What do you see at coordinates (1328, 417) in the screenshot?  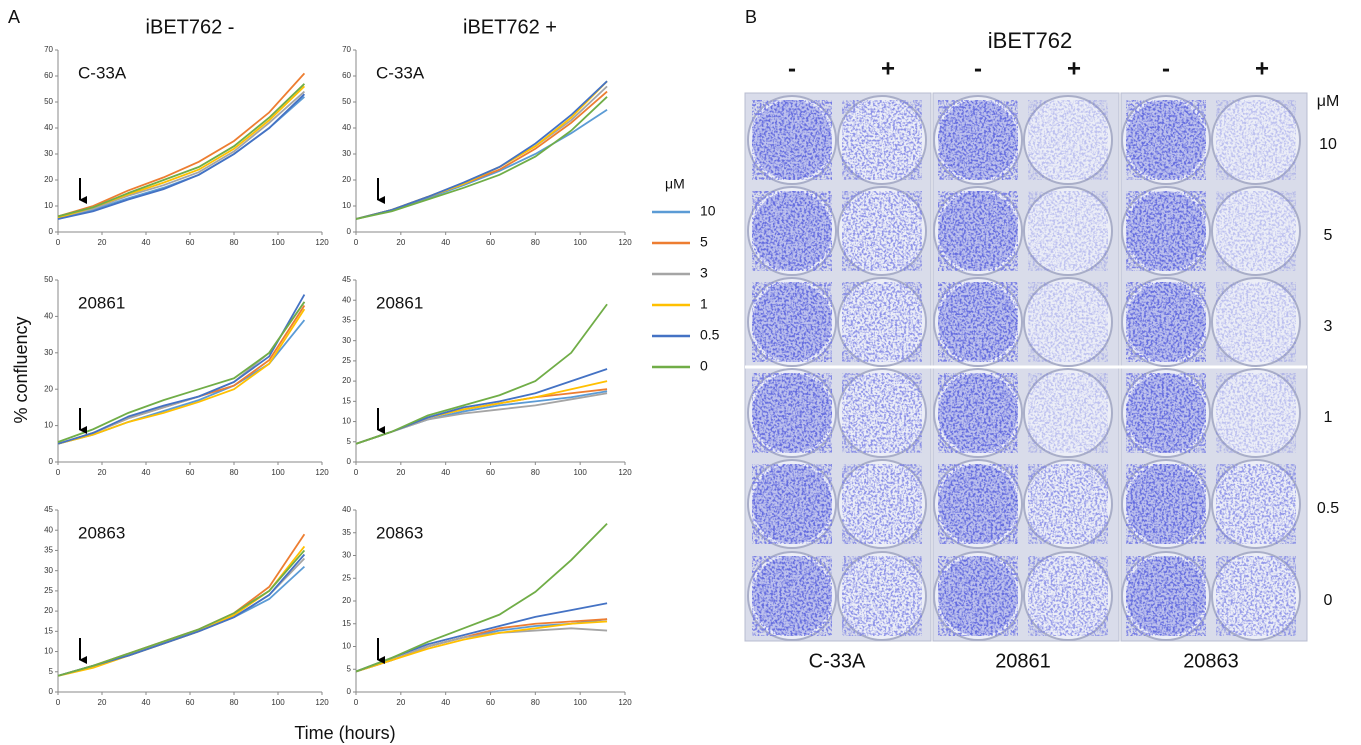 I see `dose-label: 1` at bounding box center [1328, 417].